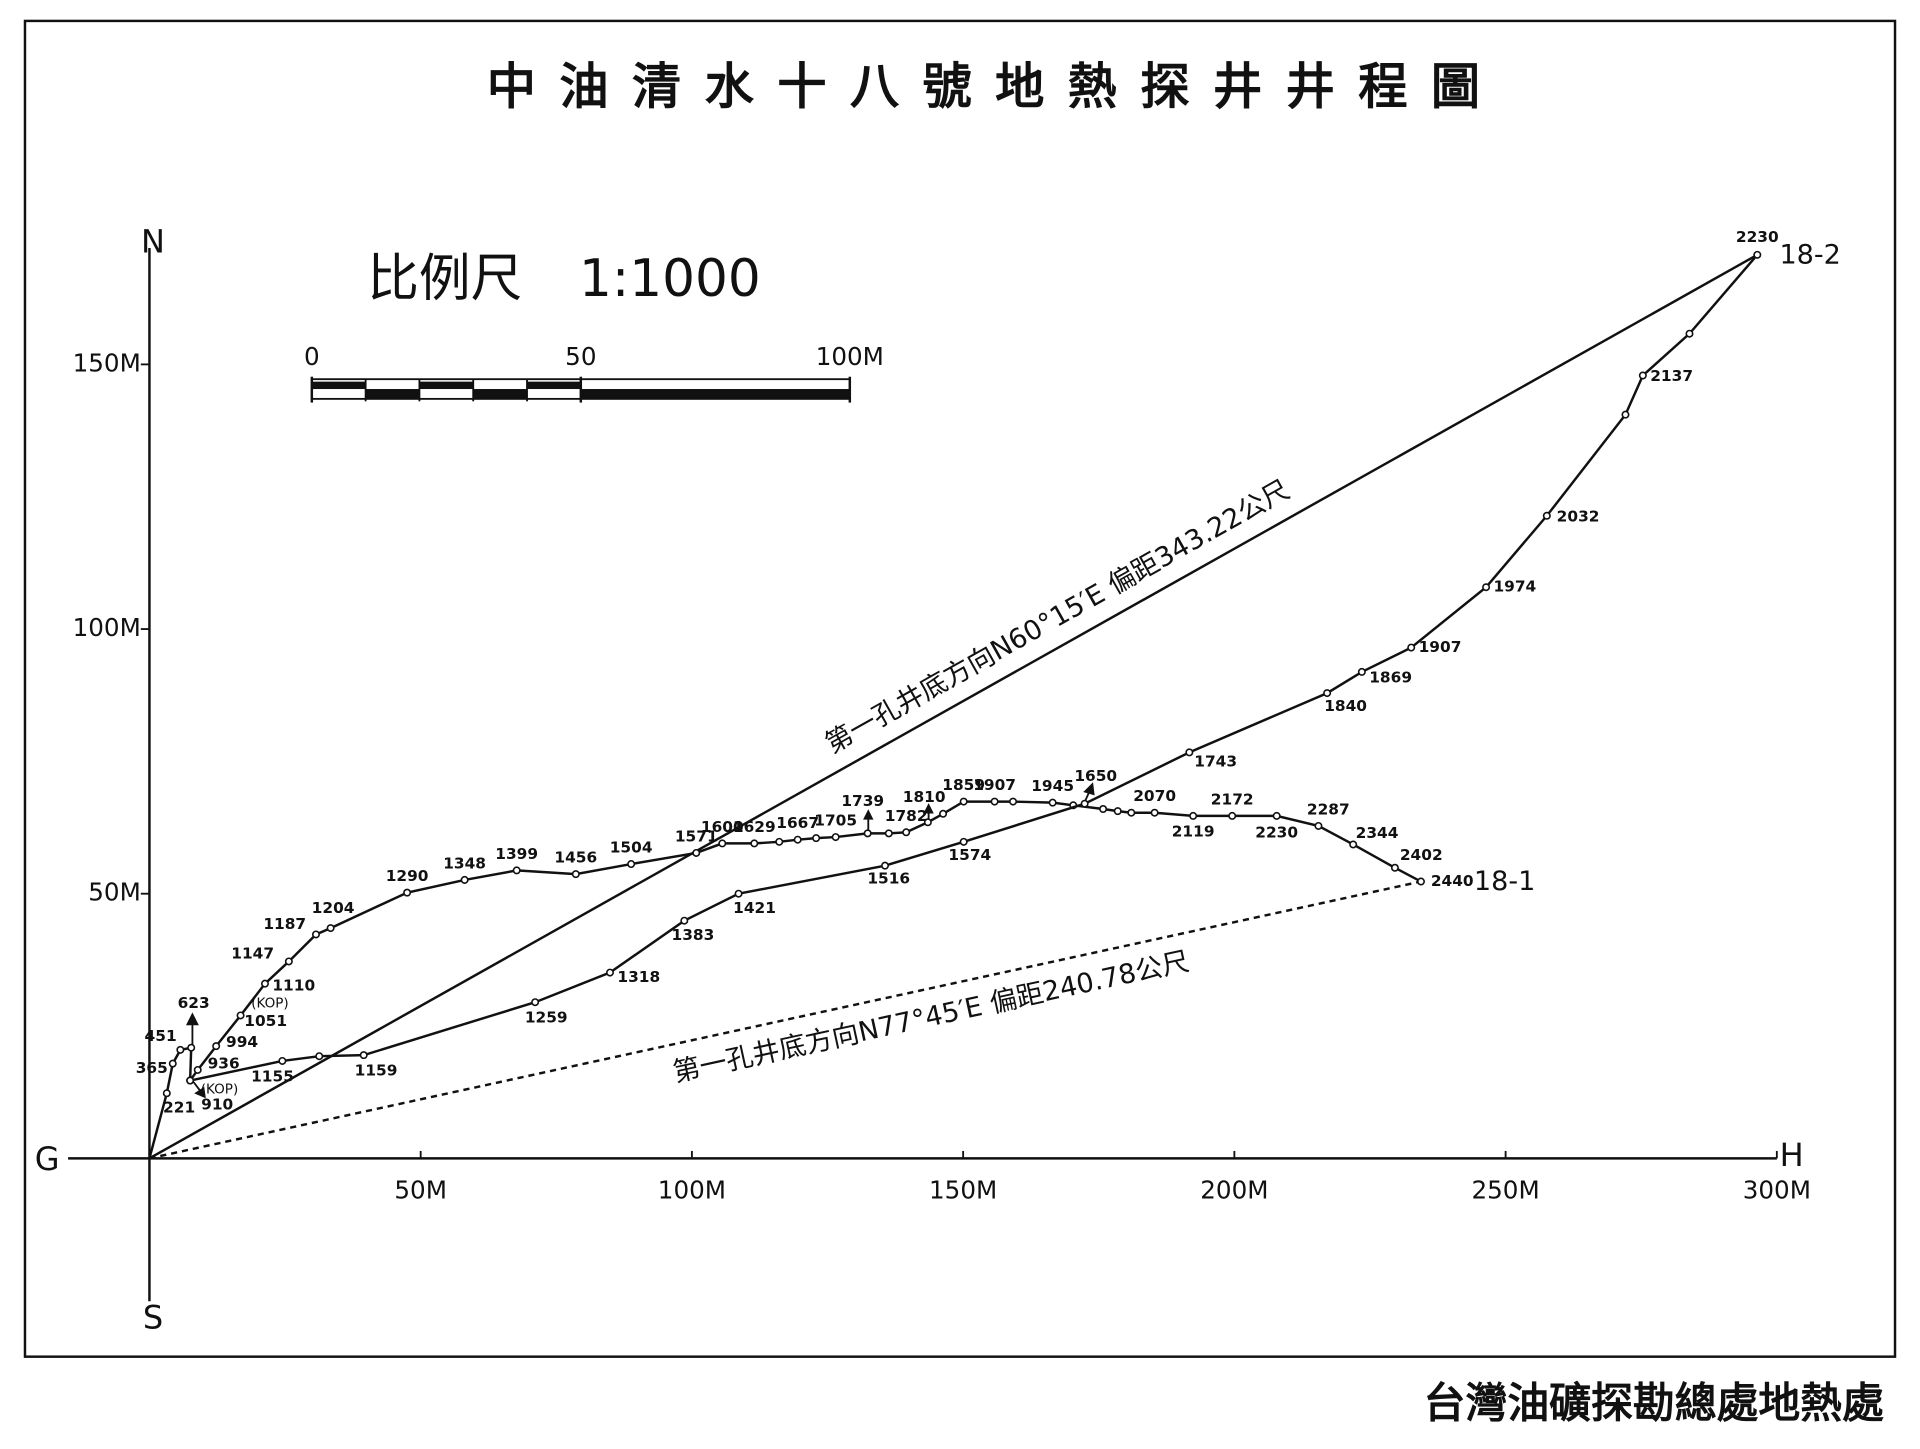 The image size is (1920, 1449). I want to click on depth-label: 1974, so click(1514, 587).